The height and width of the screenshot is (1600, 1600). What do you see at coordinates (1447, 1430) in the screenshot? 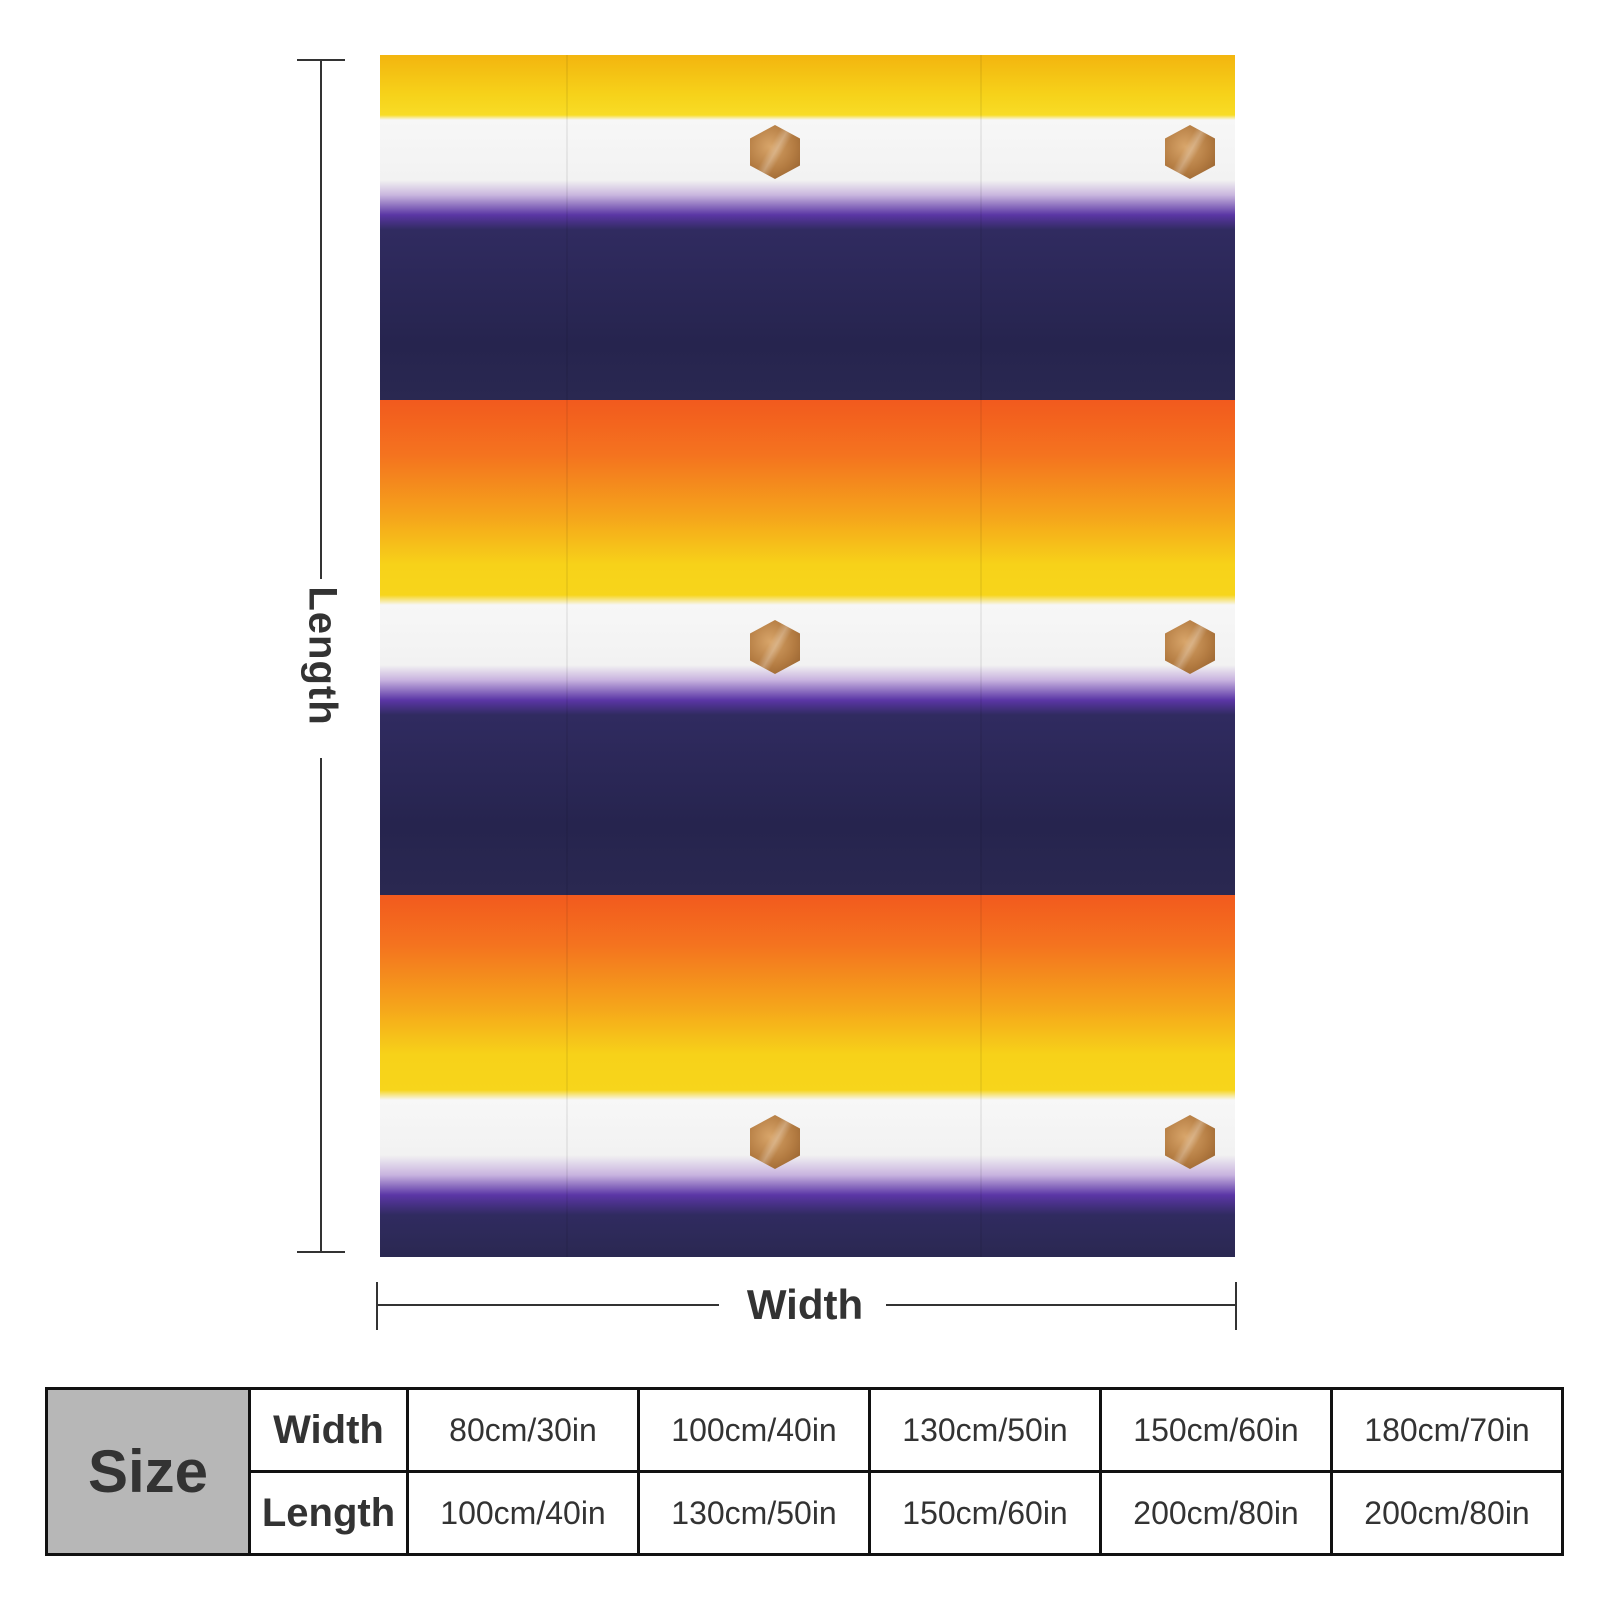
I see `table-cell: 180cm/70in` at bounding box center [1447, 1430].